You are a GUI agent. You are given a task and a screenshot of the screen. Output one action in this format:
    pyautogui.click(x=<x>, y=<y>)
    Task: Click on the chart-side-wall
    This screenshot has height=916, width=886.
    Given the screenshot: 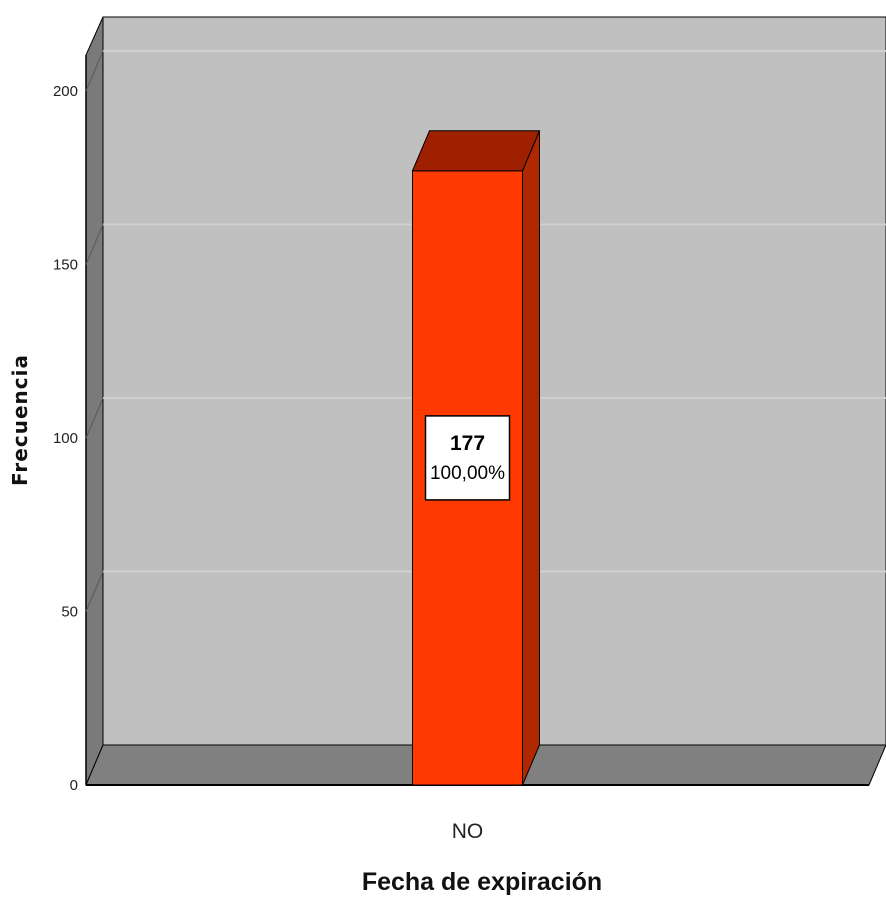 What is the action you would take?
    pyautogui.click(x=94, y=401)
    